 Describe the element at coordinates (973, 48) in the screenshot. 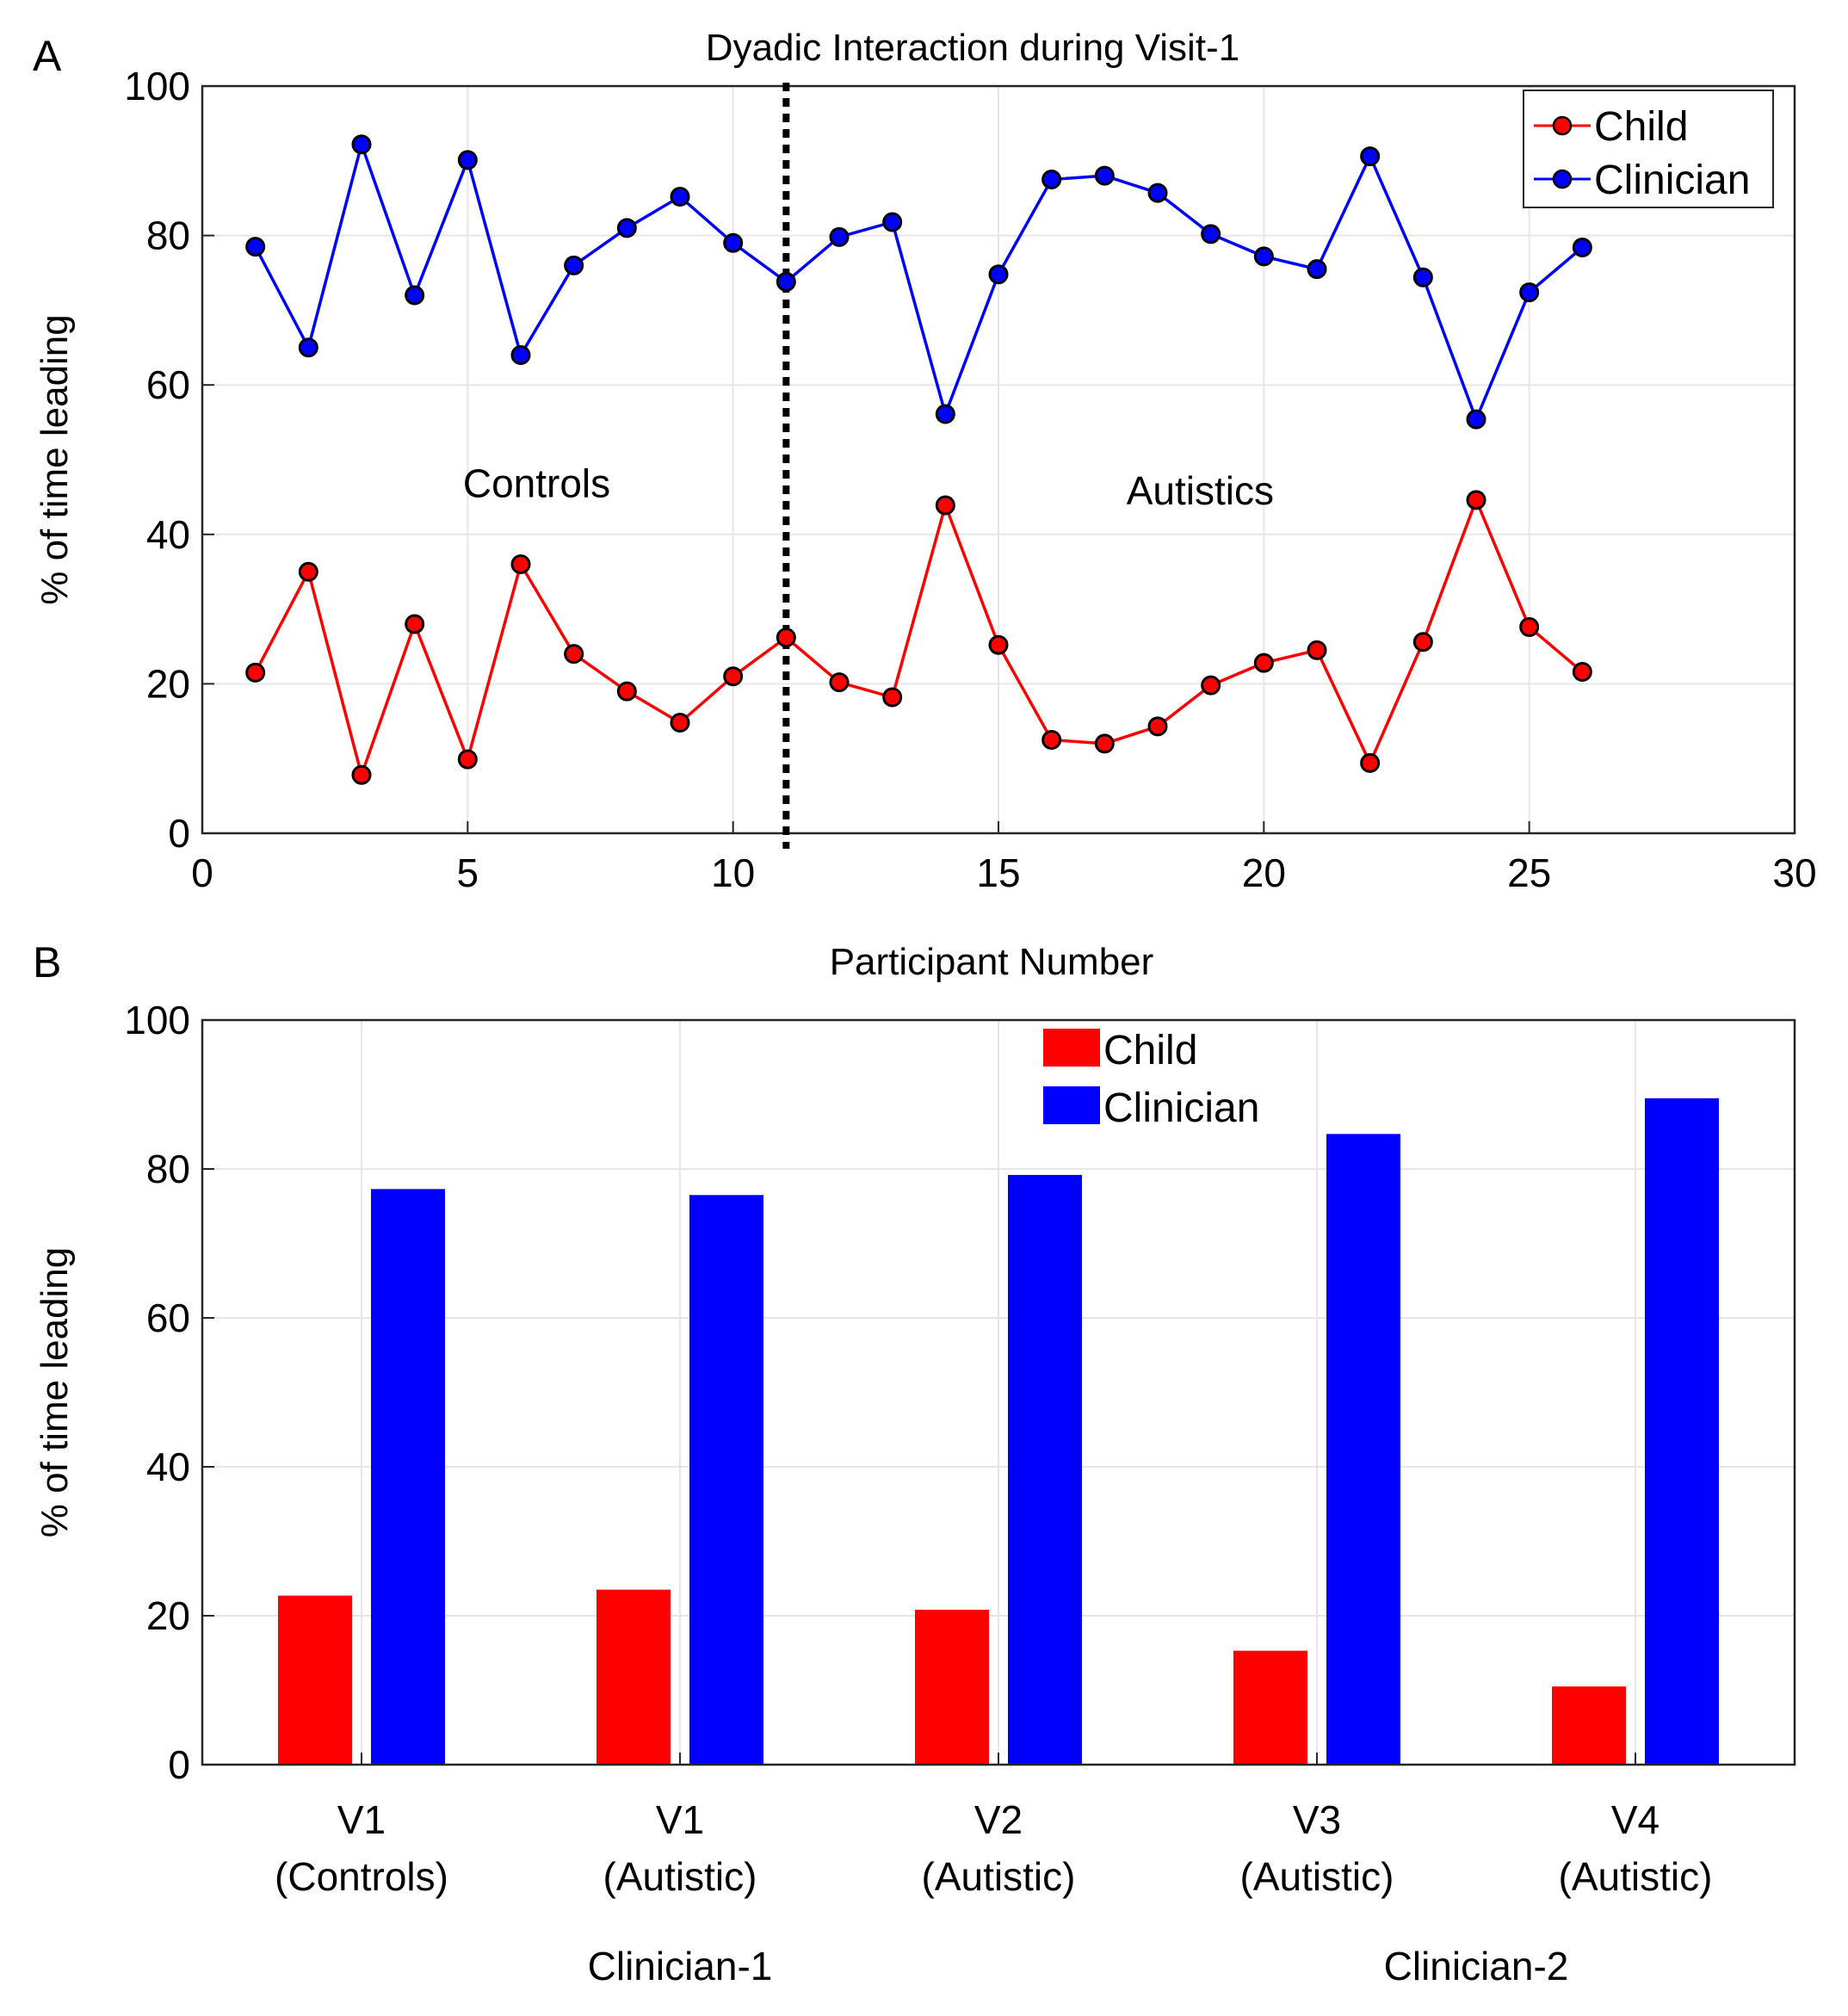

I see `panel-a-title: Dyadic Interaction during Visit-1` at that location.